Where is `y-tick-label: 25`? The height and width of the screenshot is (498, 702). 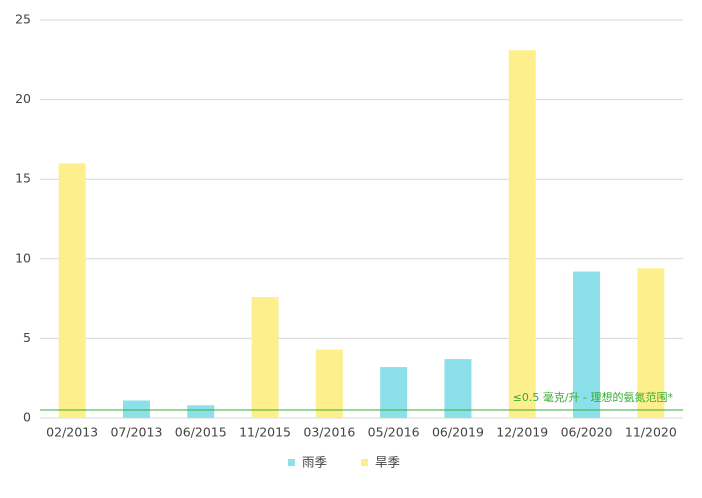
y-tick-label: 25 is located at coordinates (23, 19).